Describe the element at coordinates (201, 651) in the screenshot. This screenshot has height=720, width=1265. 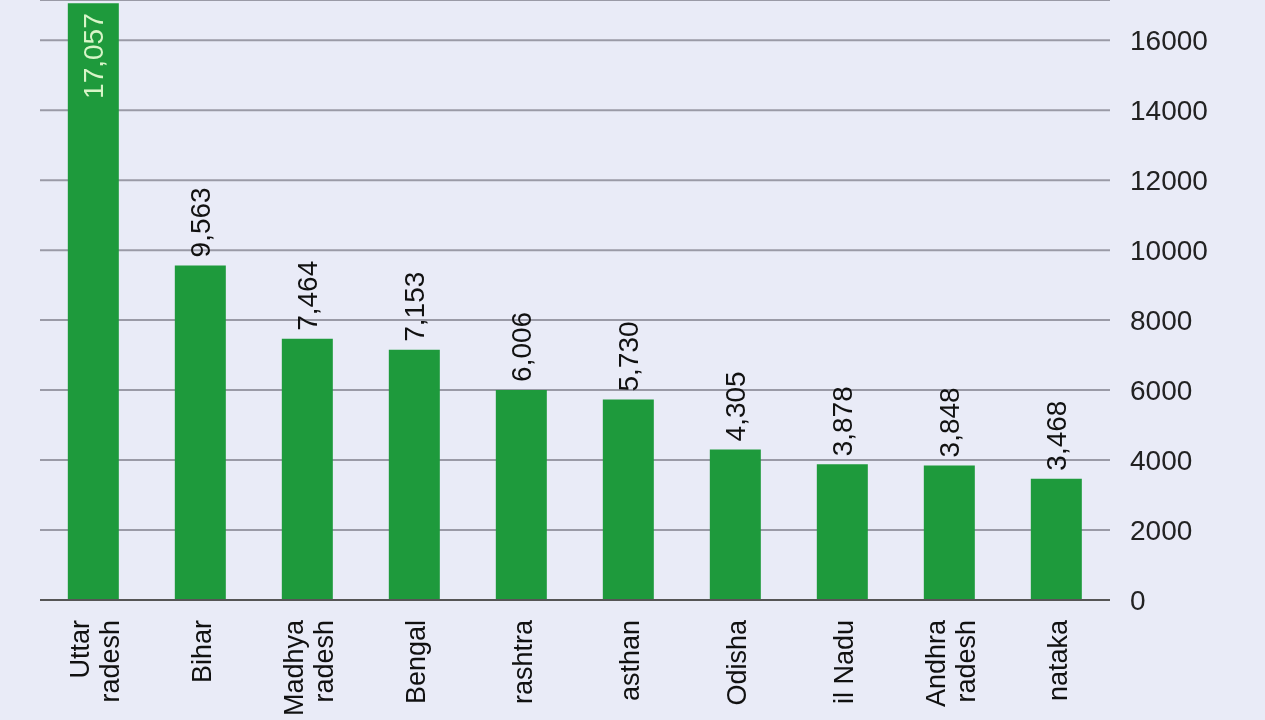
I see `x-tick-label: Bihar` at that location.